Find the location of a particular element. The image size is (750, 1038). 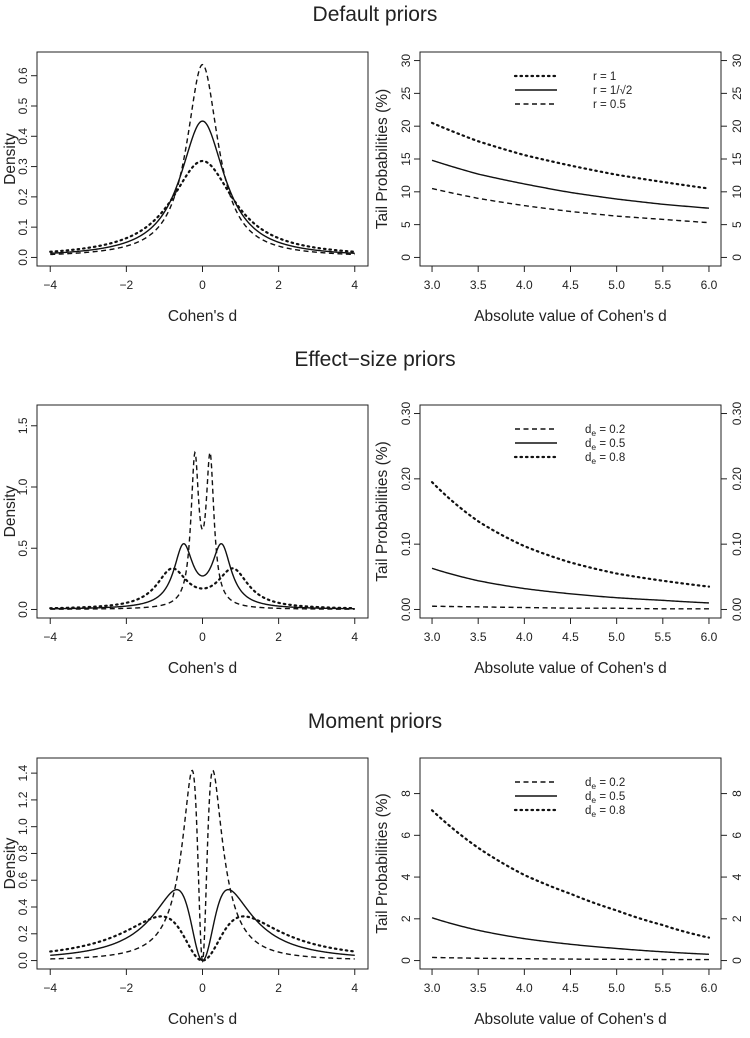

x-axis-label: Cohen's d is located at coordinates (202, 1019).